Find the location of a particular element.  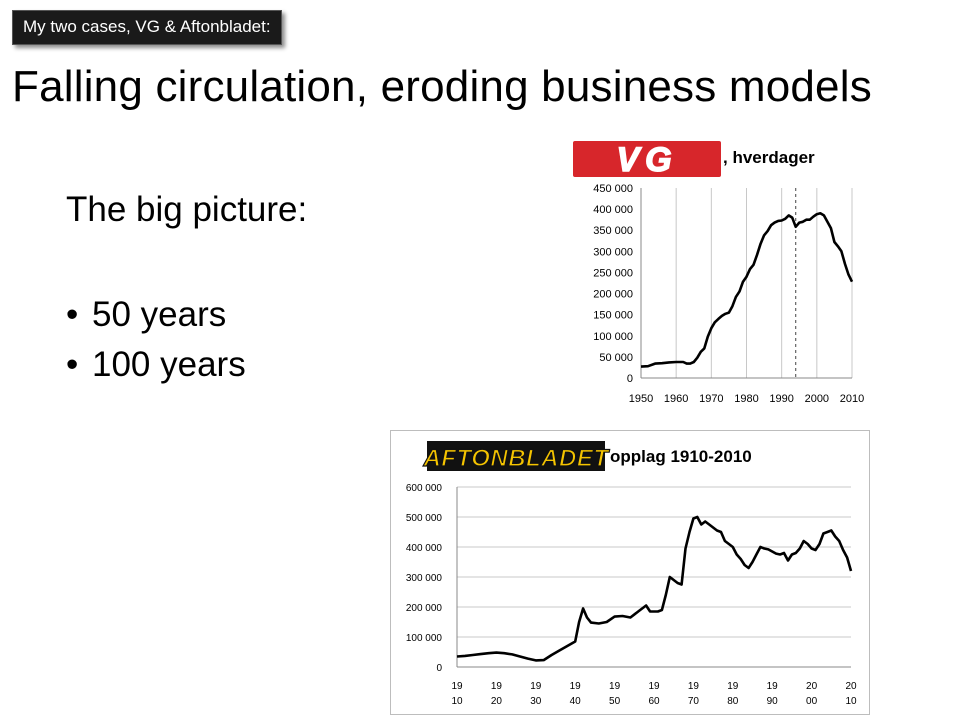

ab-x-tick-label: 19 20 is located at coordinates (497, 694).